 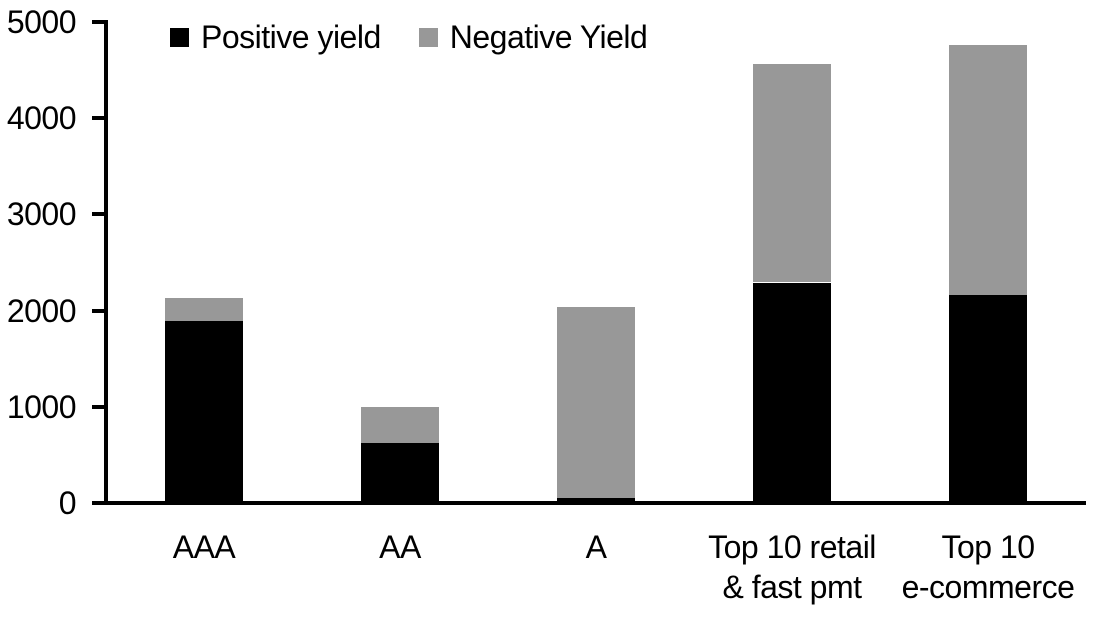 What do you see at coordinates (106, 262) in the screenshot?
I see `y-axis-line` at bounding box center [106, 262].